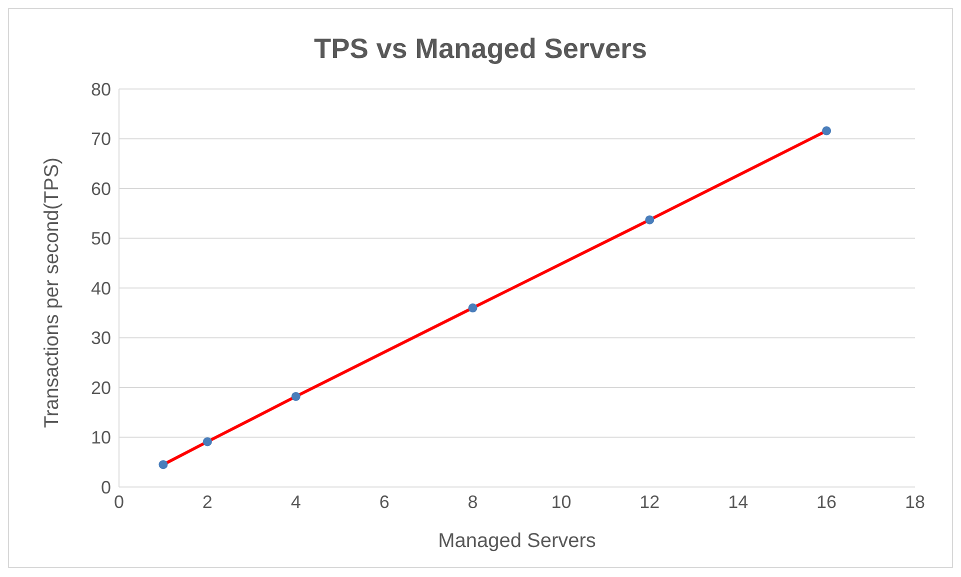 The height and width of the screenshot is (577, 961). I want to click on y-axis-title: Transactions per second(TPS), so click(52, 293).